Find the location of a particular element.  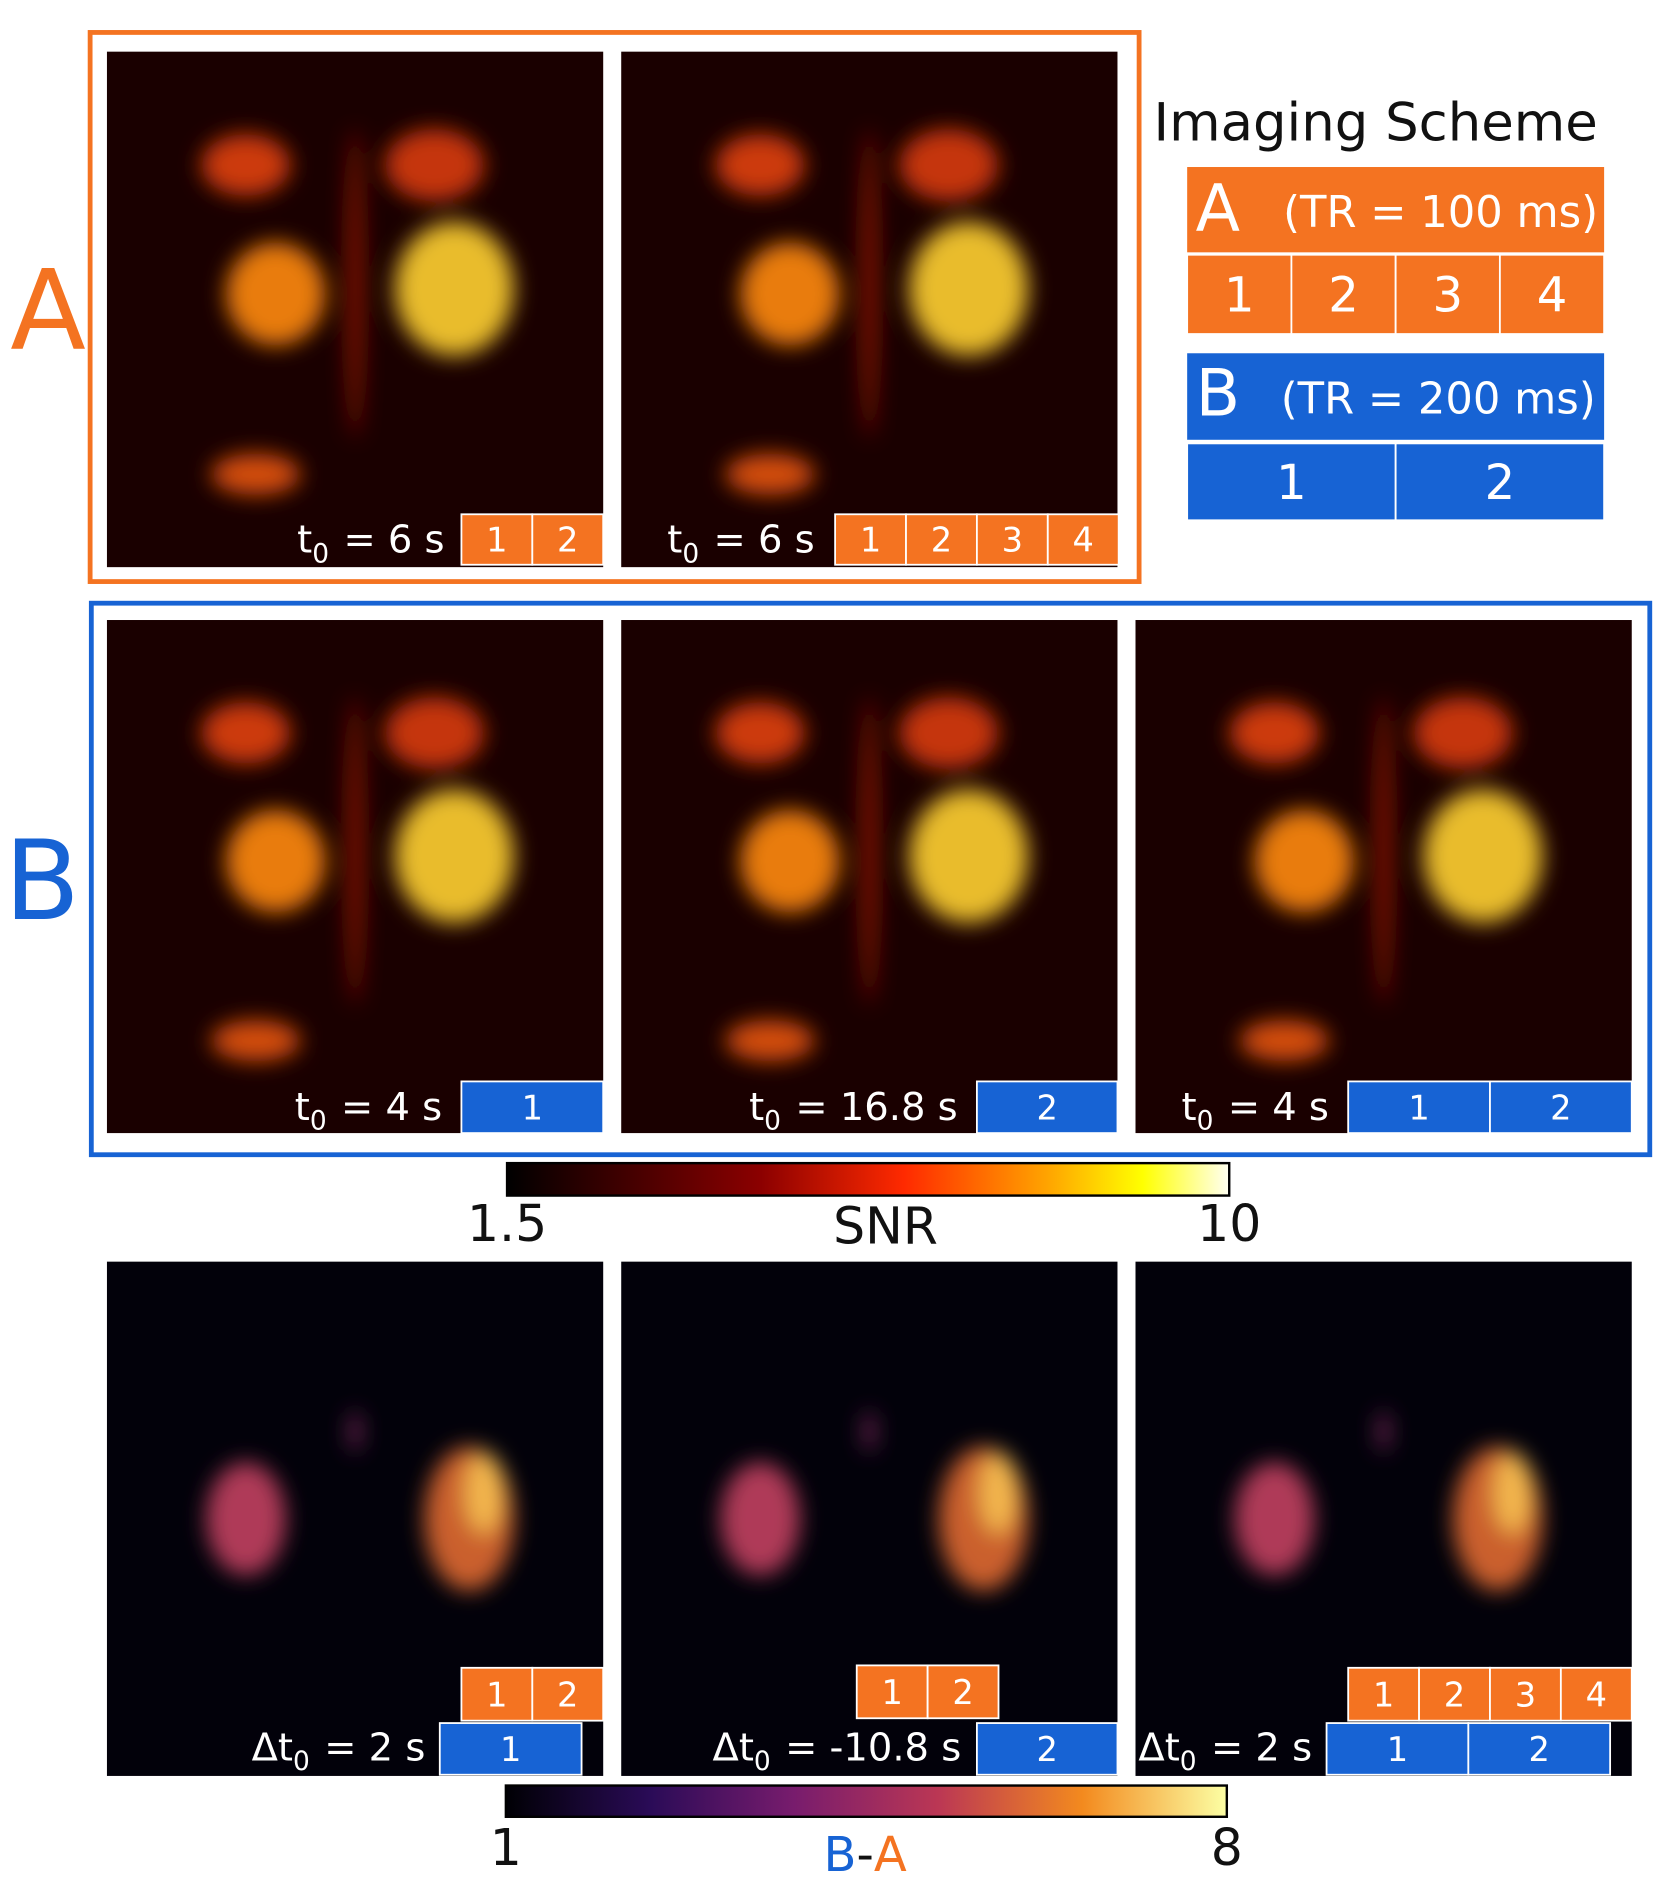

time-label: Δt0 = -10.8 s is located at coordinates (837, 1751).